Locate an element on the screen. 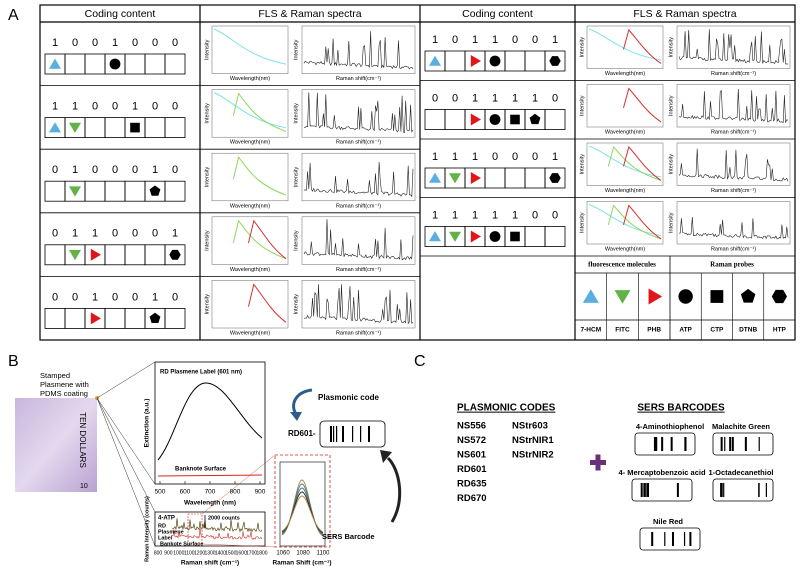 The image size is (803, 570). tick-label: 600 is located at coordinates (185, 492).